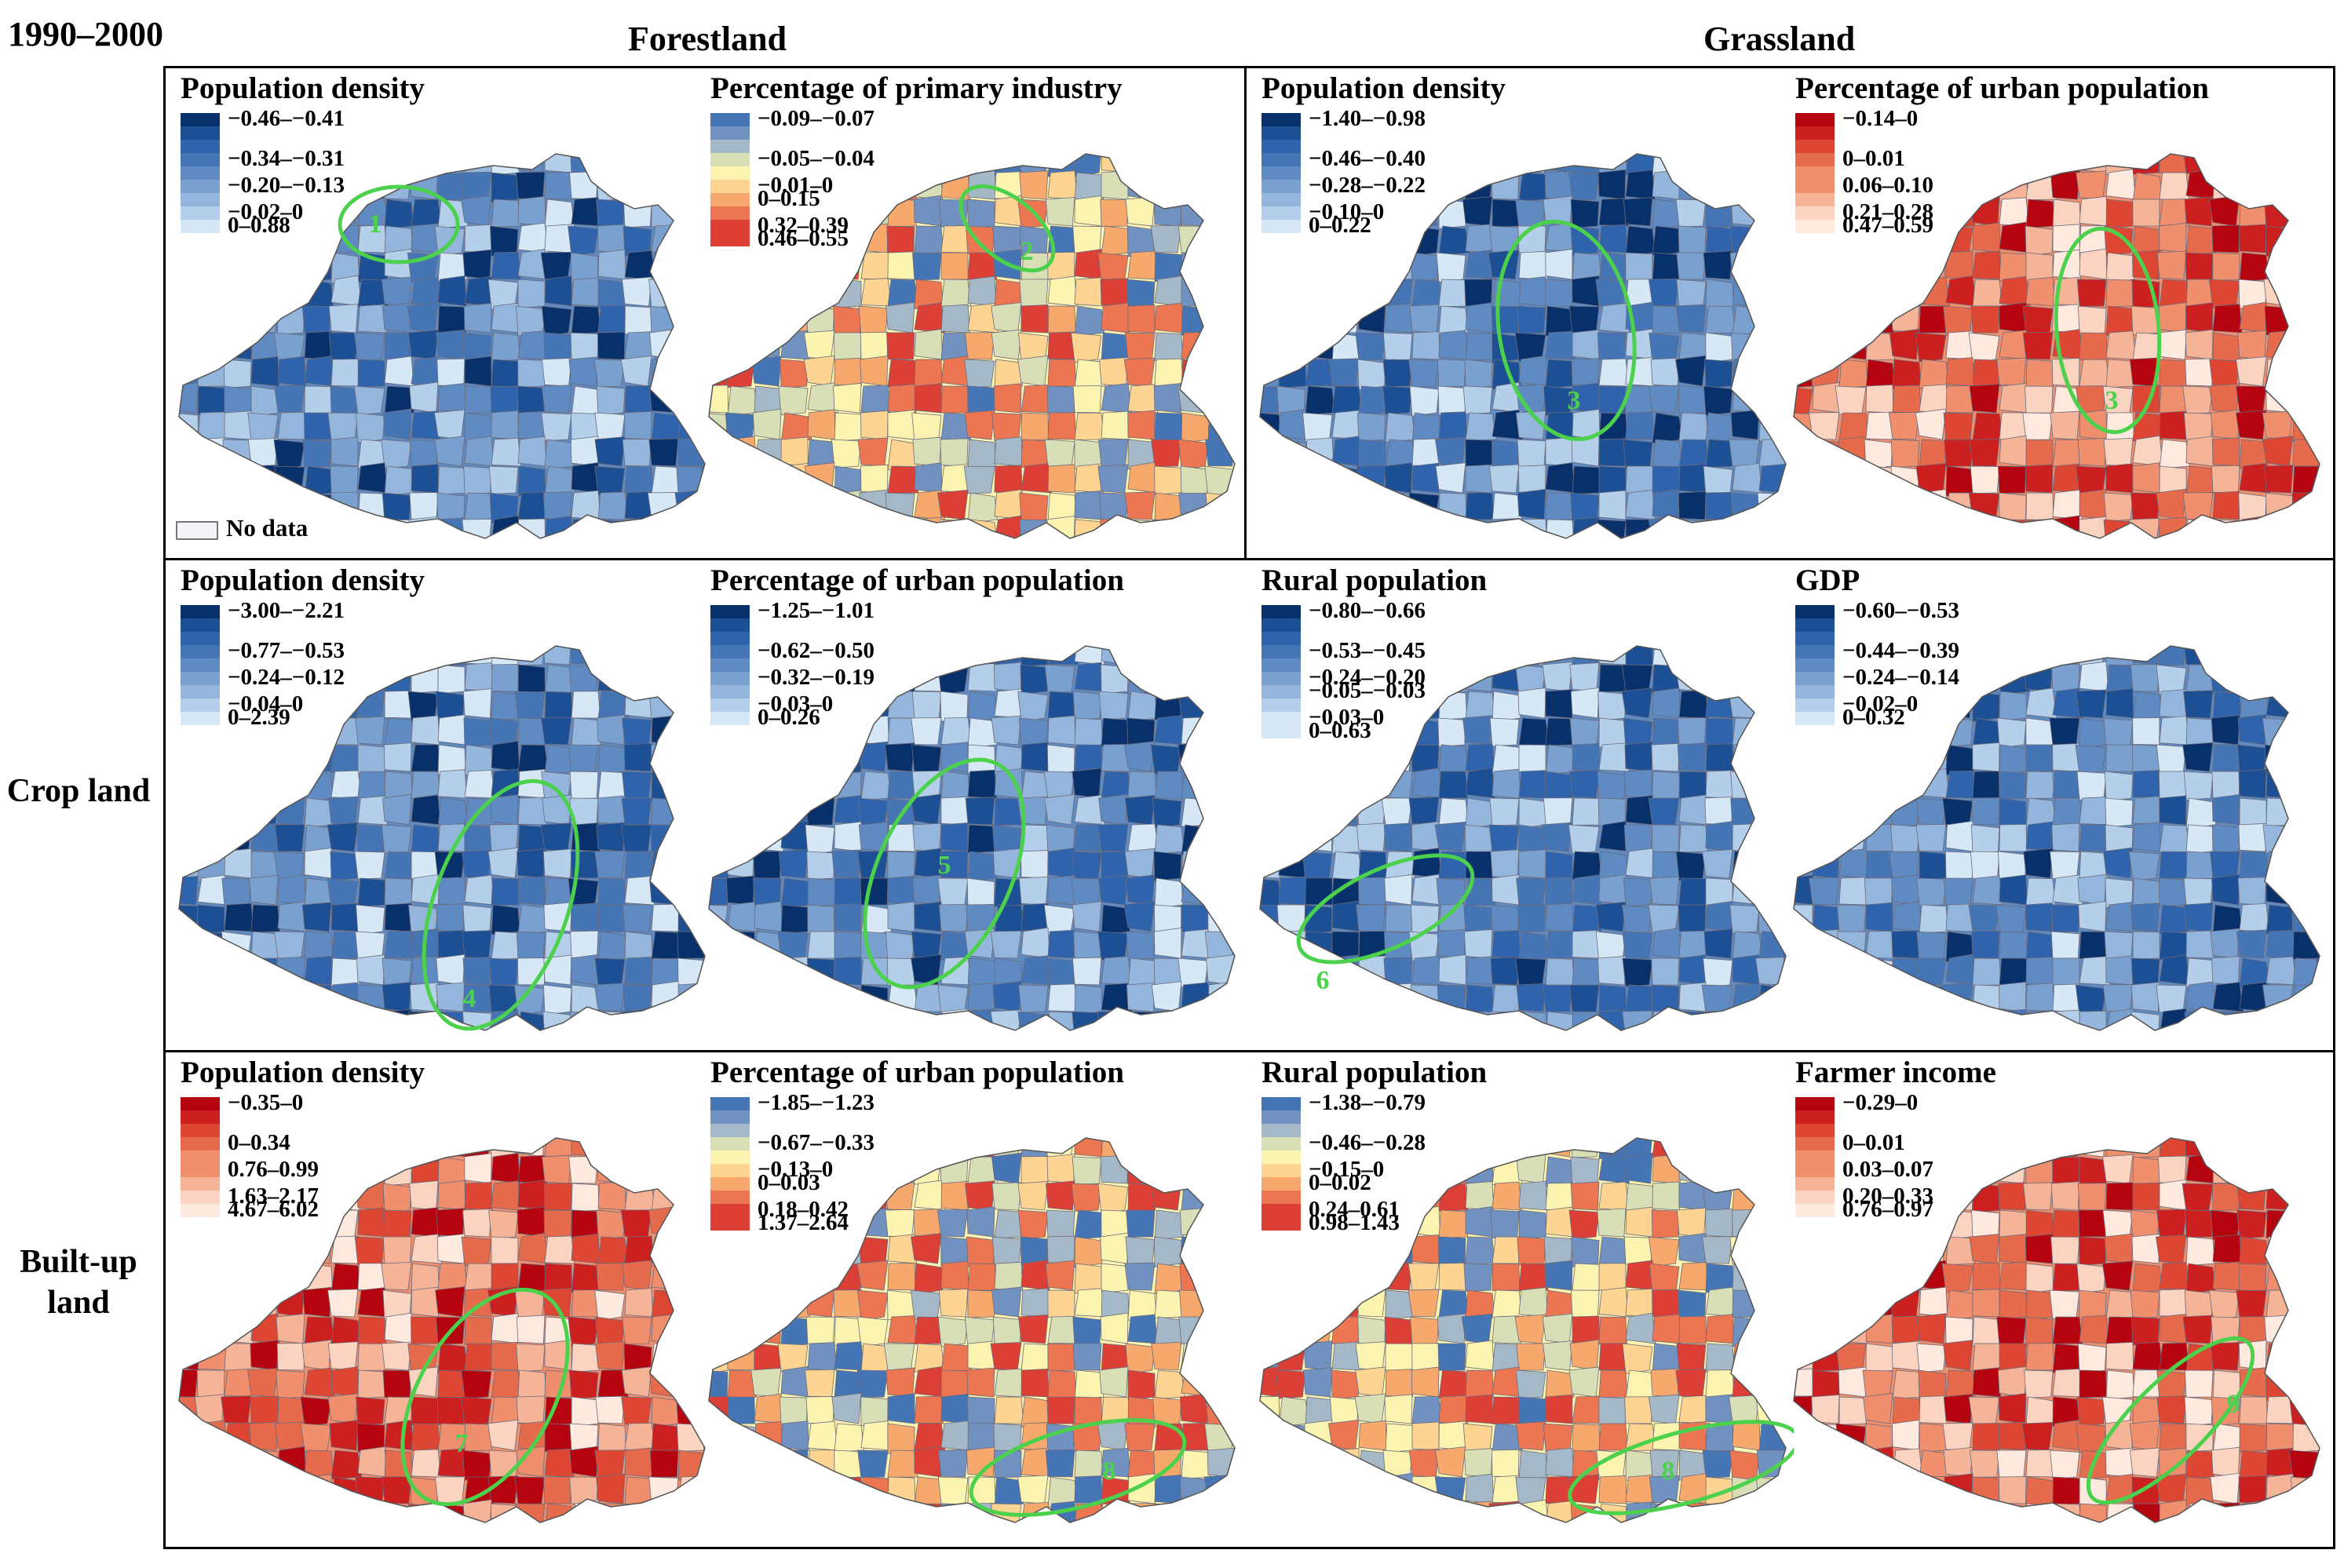  I want to click on region-outline, so click(2056, 346).